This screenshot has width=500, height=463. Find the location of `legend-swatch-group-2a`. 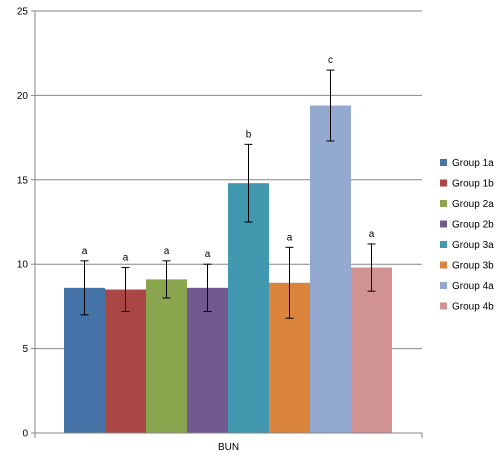

legend-swatch-group-2a is located at coordinates (443, 203).